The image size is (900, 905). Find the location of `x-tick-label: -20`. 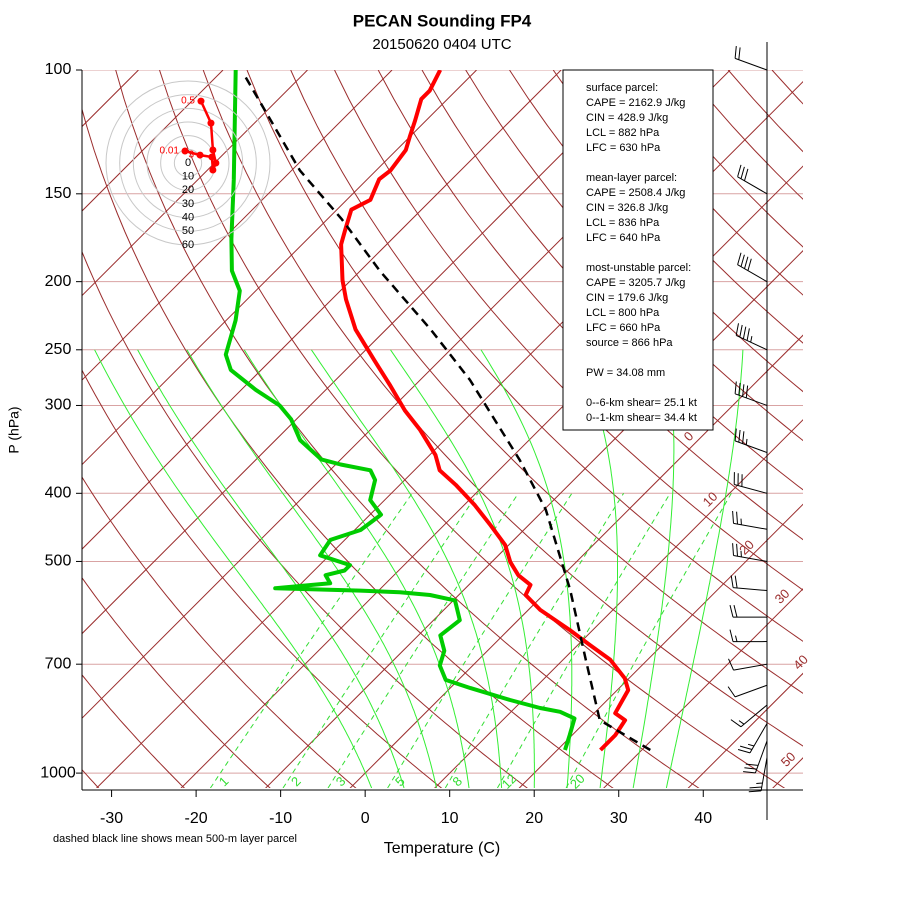

x-tick-label: -20 is located at coordinates (196, 818).